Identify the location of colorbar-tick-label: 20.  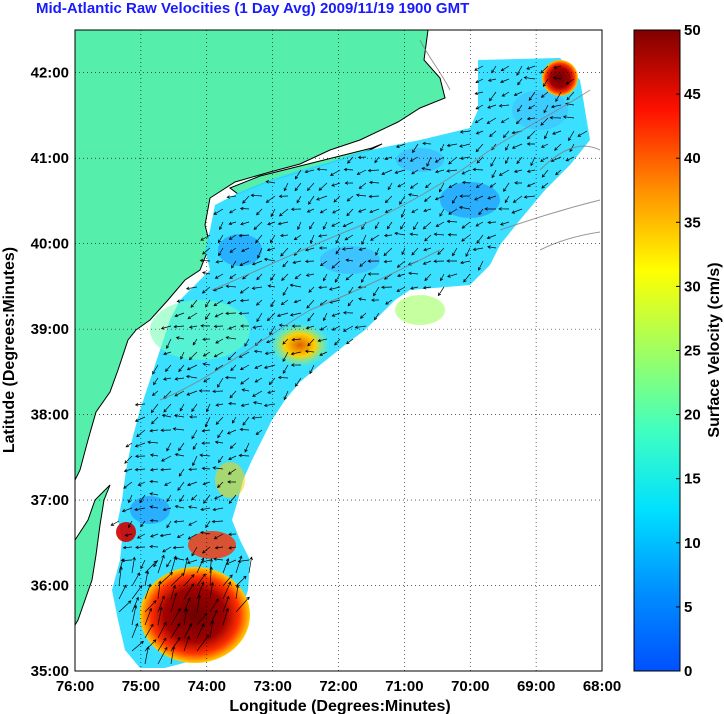
(692, 415).